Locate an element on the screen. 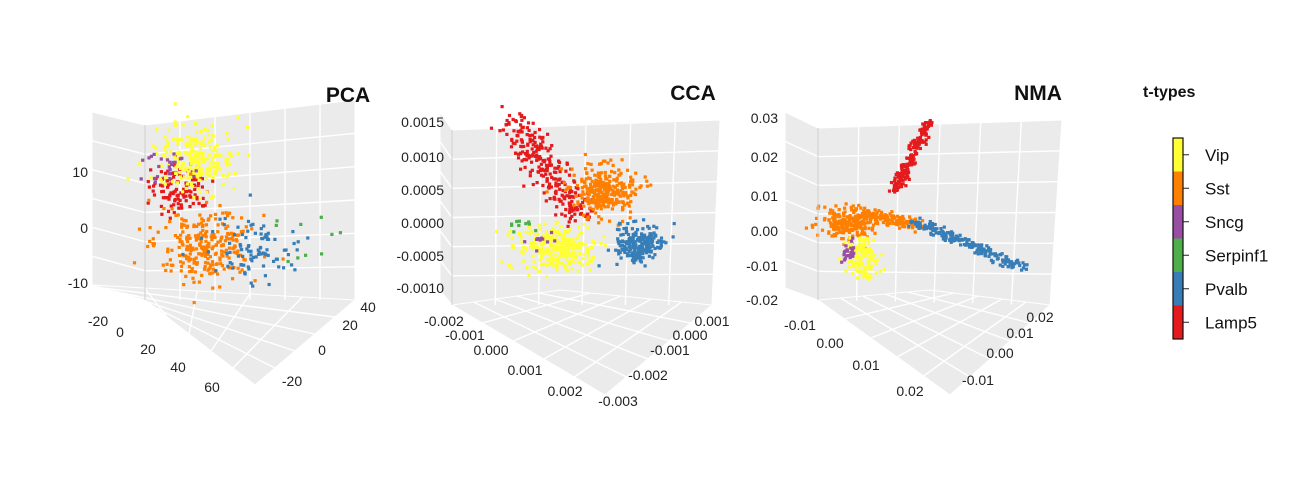 Image resolution: width=1290 pixels, height=496 pixels. tick-label-left-depth: 20 is located at coordinates (148, 349).